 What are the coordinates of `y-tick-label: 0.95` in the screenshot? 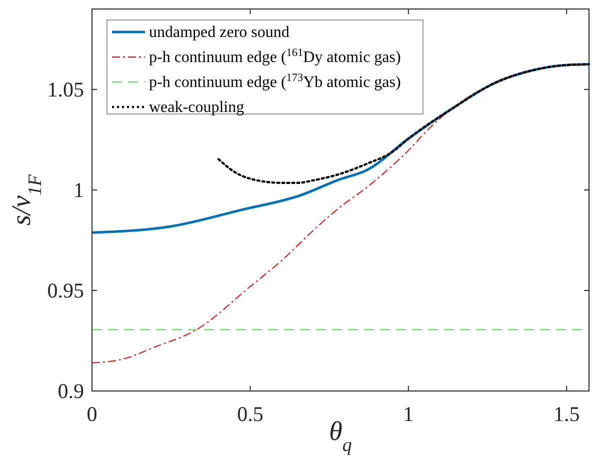 It's located at (65, 290).